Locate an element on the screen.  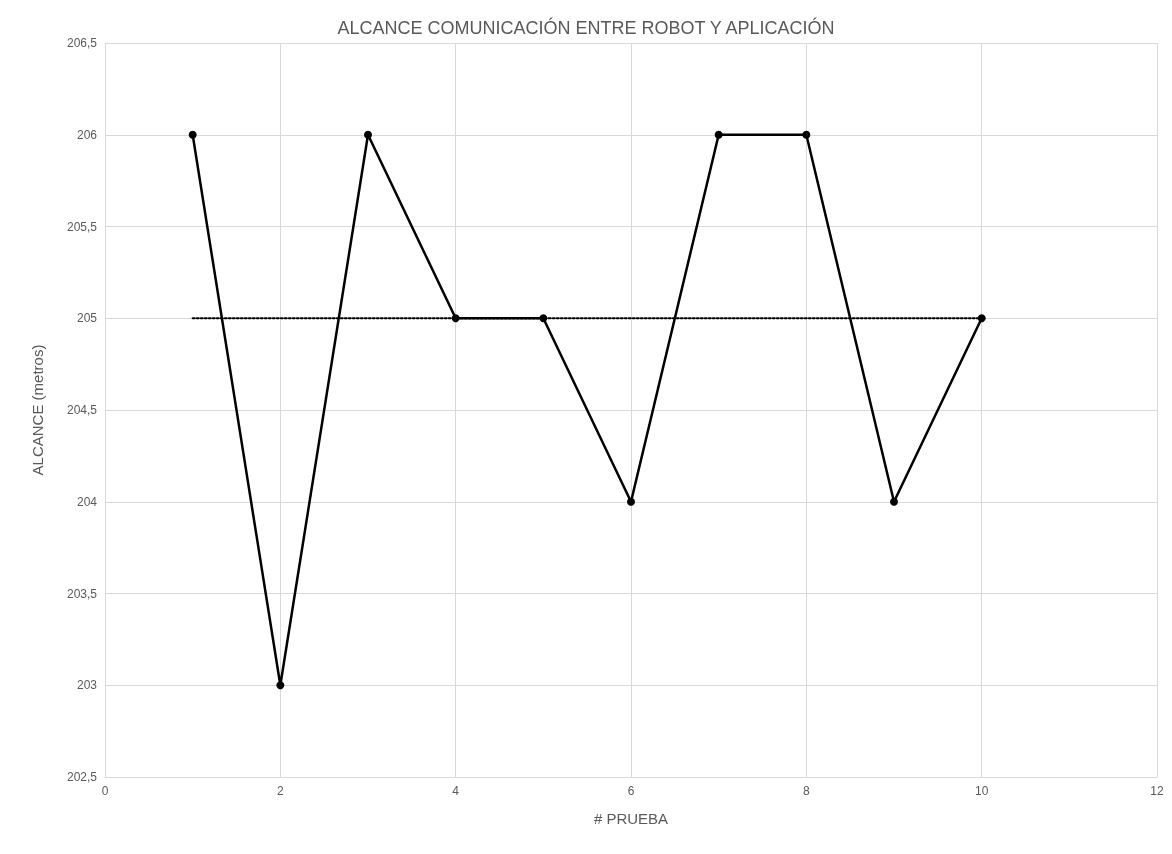
x-tick-label: 12 is located at coordinates (1157, 791).